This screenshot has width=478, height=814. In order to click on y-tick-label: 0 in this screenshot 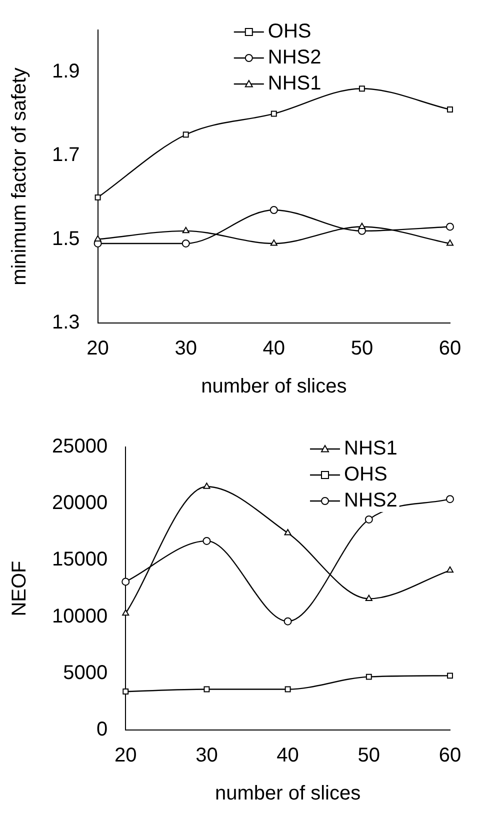, I will do `click(102, 729)`.